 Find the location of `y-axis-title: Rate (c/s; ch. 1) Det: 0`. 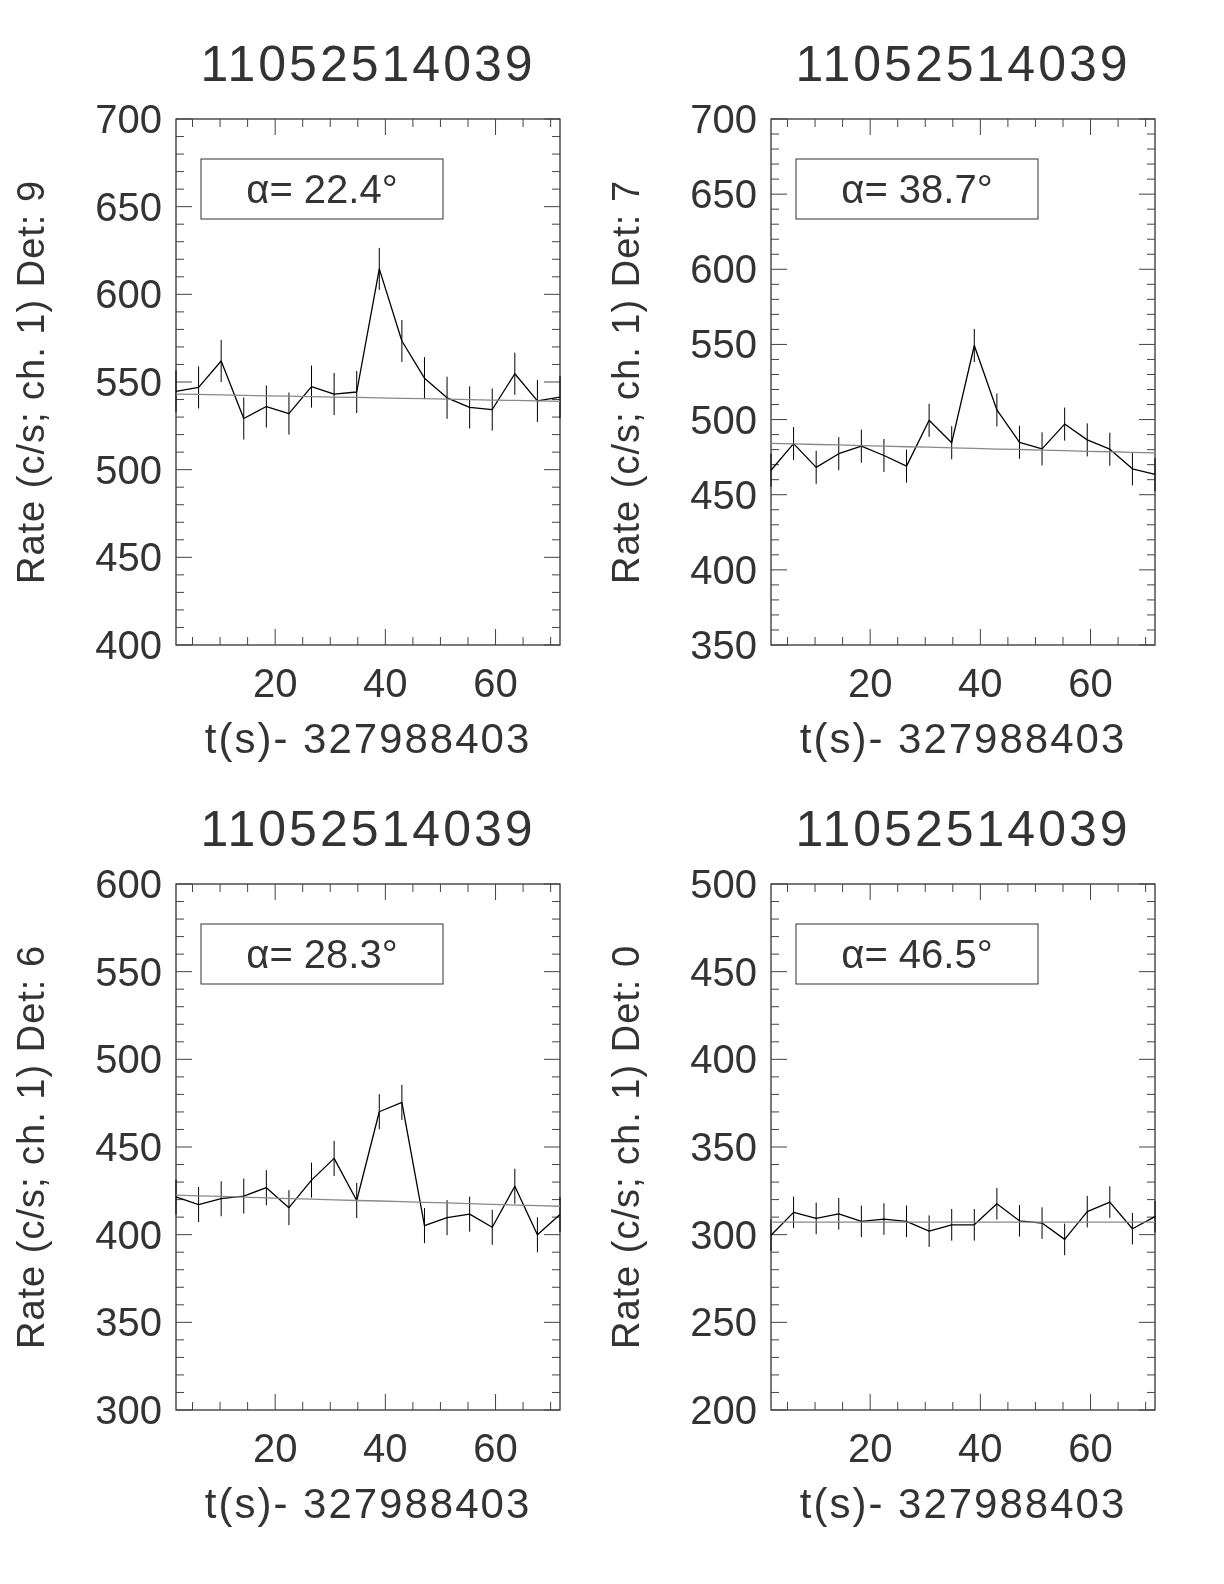

y-axis-title: Rate (c/s; ch. 1) Det: 0 is located at coordinates (626, 1147).